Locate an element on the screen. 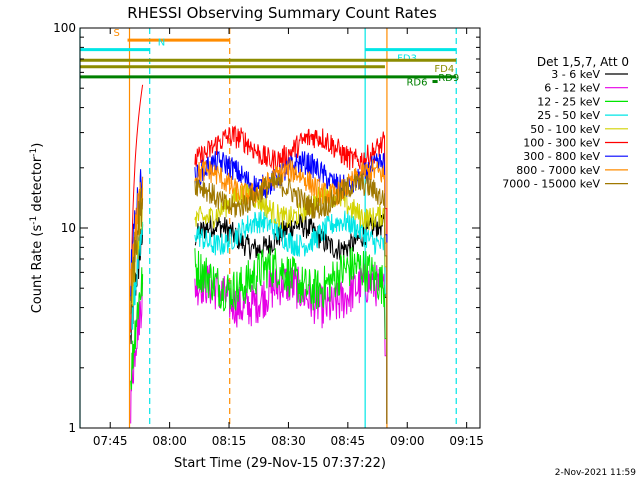  x-tick-label: 08:45 is located at coordinates (348, 441).